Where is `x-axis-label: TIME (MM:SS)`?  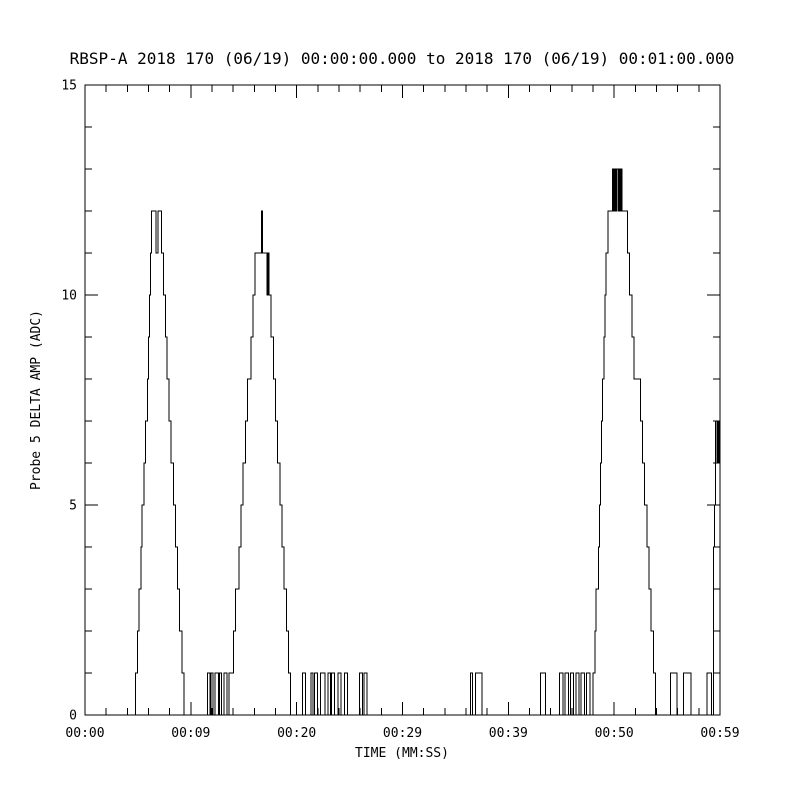
x-axis-label: TIME (MM:SS) is located at coordinates (402, 753).